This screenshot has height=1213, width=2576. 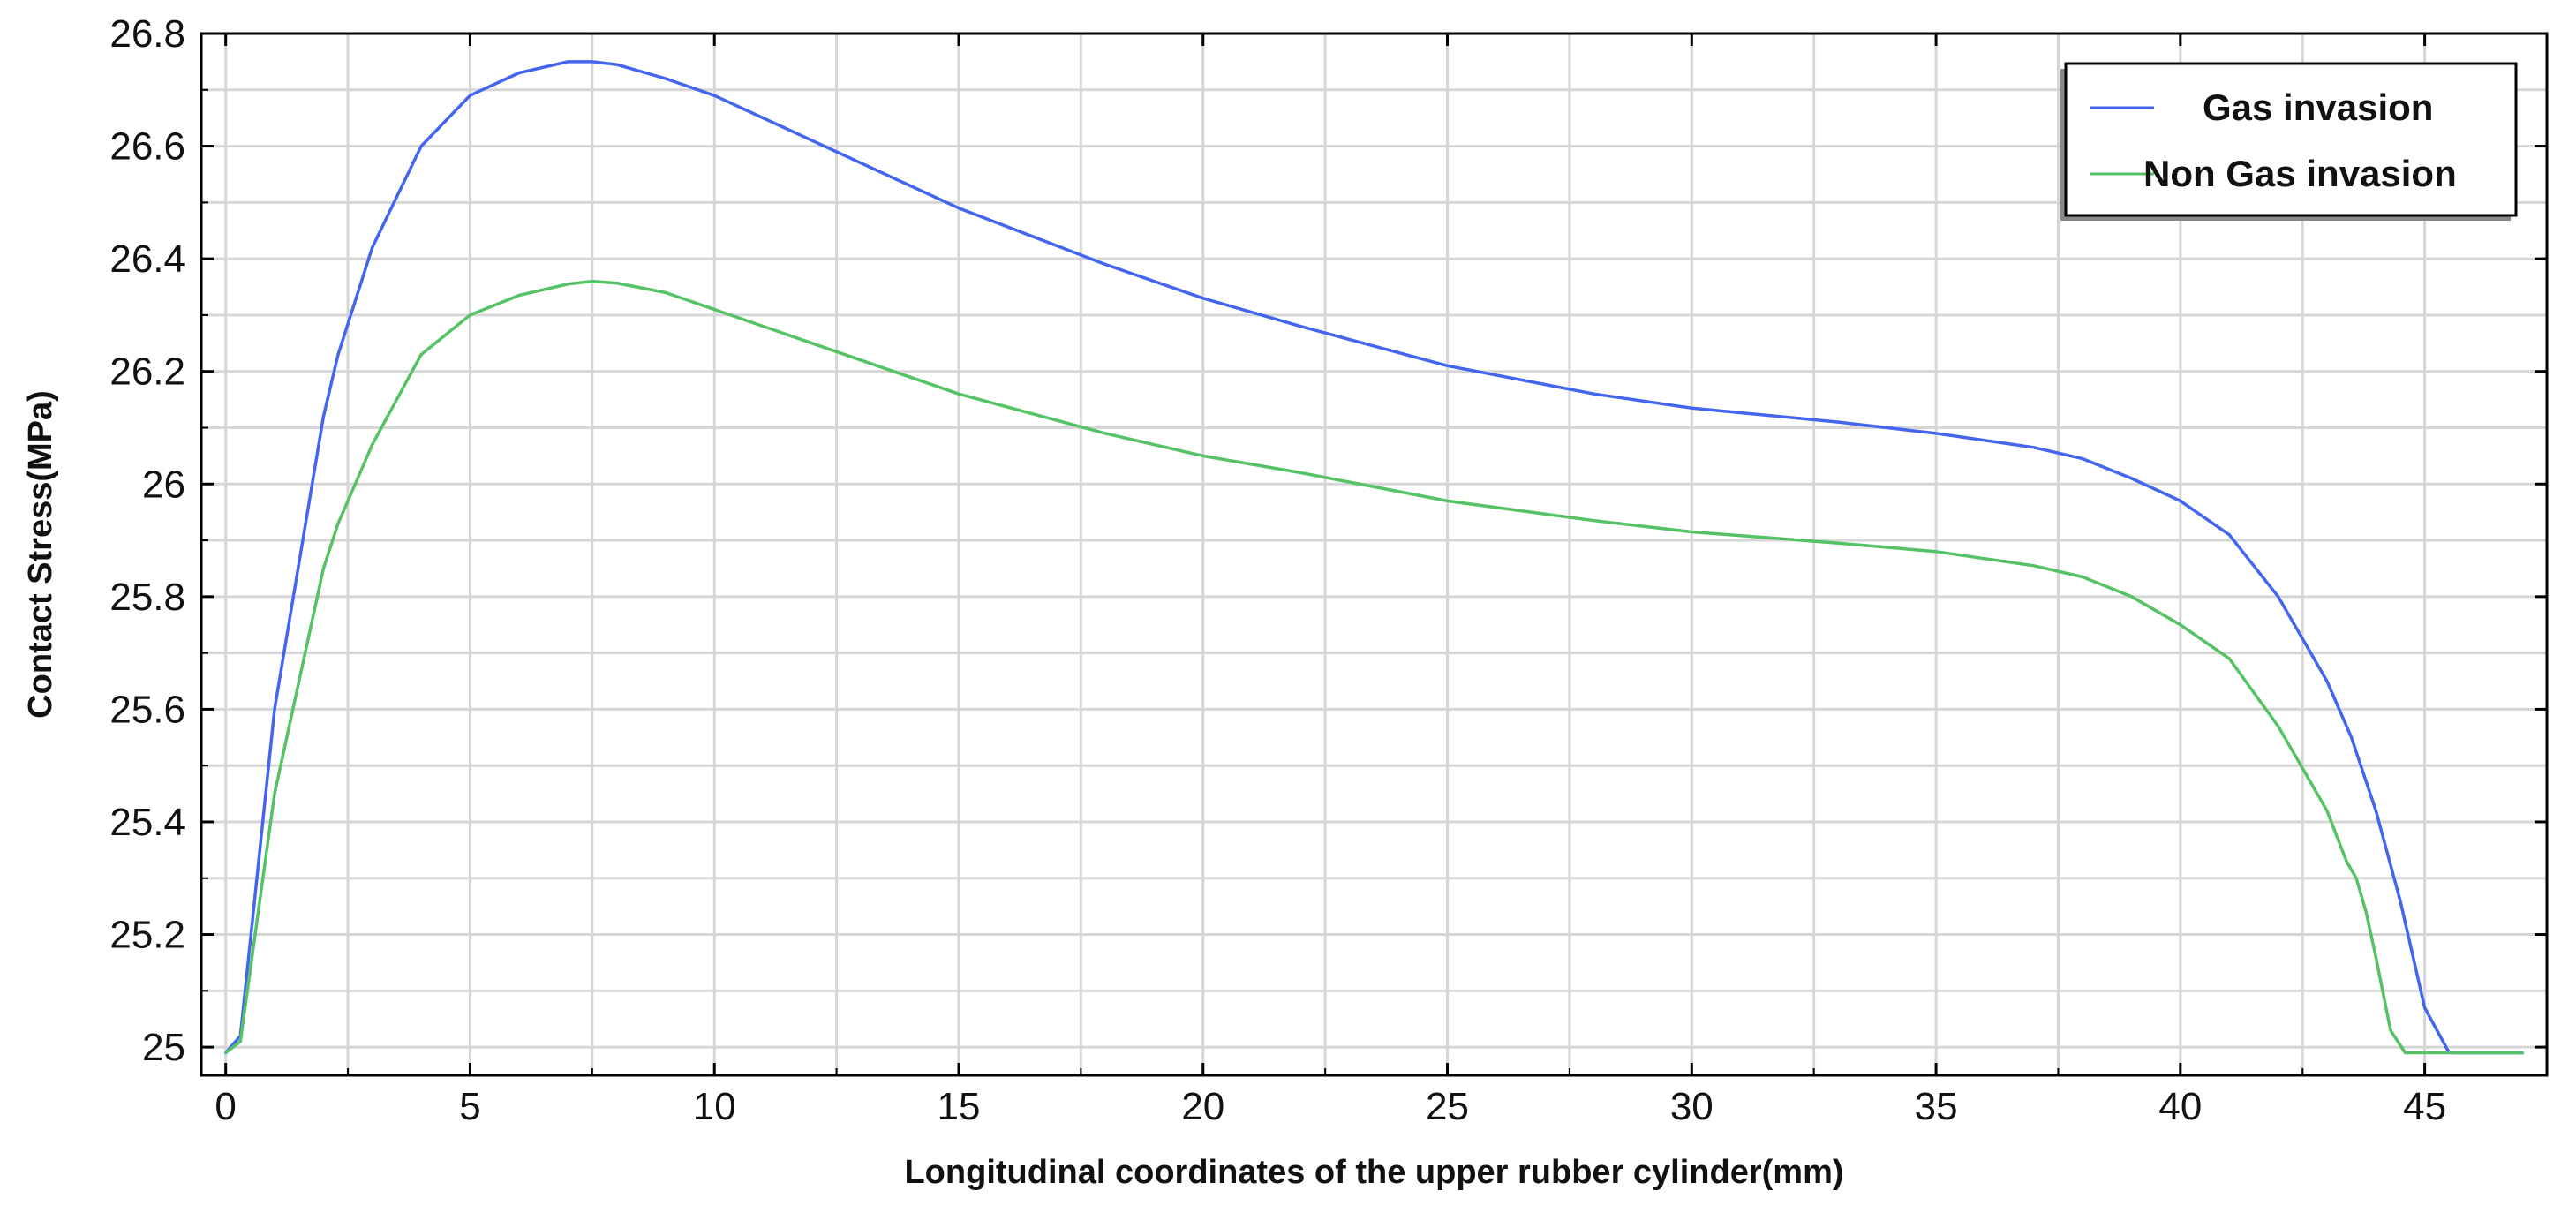 What do you see at coordinates (2180, 1106) in the screenshot?
I see `x-tick-label: 40` at bounding box center [2180, 1106].